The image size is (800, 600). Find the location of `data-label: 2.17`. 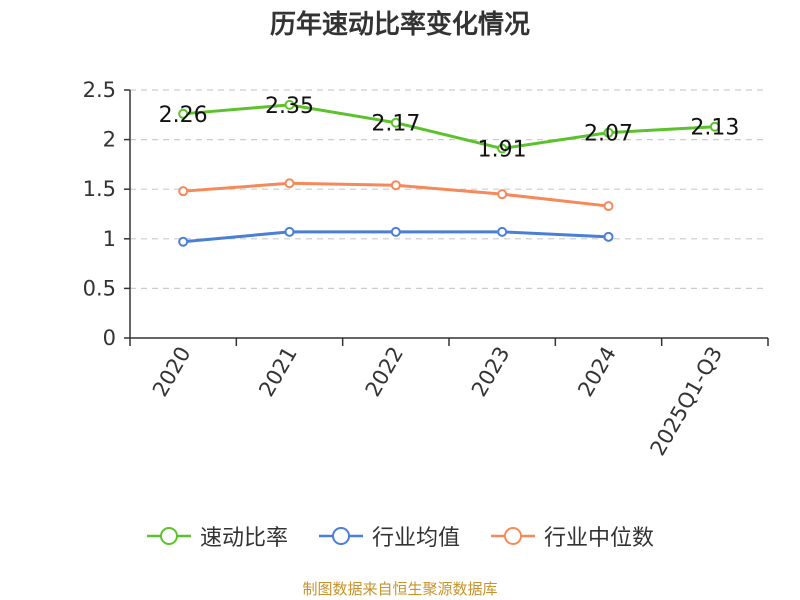

data-label: 2.17 is located at coordinates (395, 124).